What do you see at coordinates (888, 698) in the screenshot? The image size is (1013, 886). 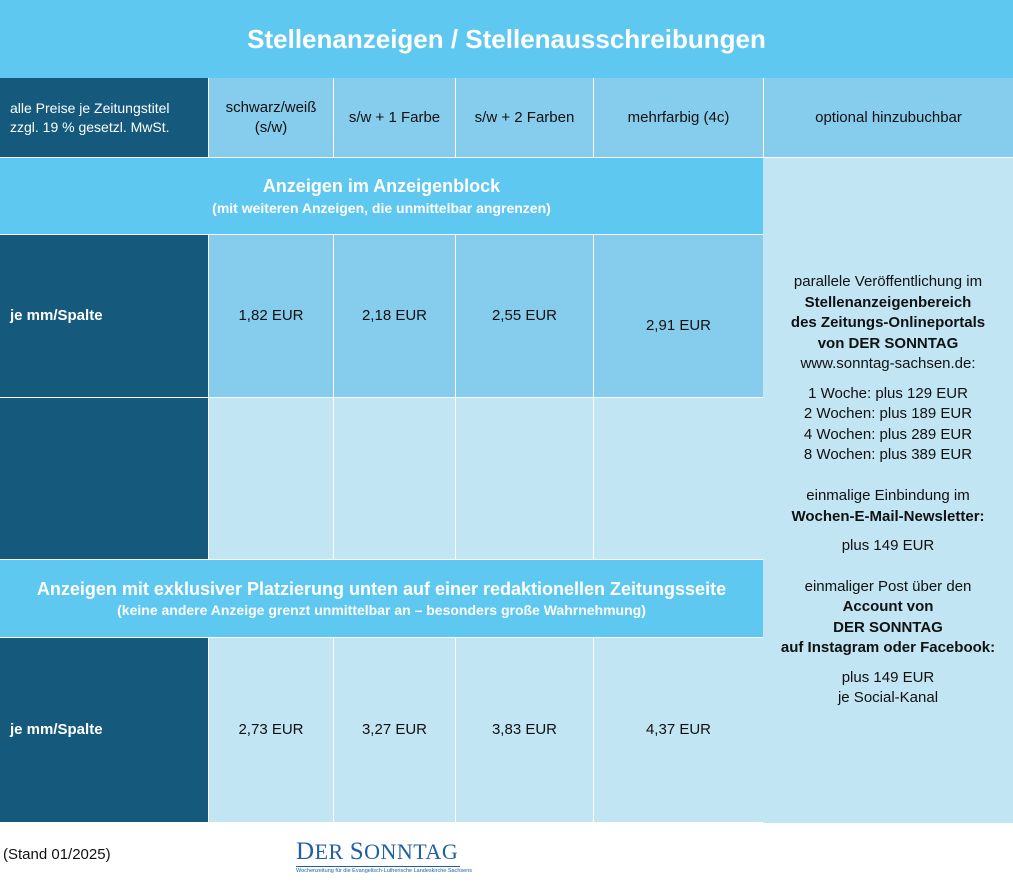 I see `social-per-channel: je Social-Kanal` at bounding box center [888, 698].